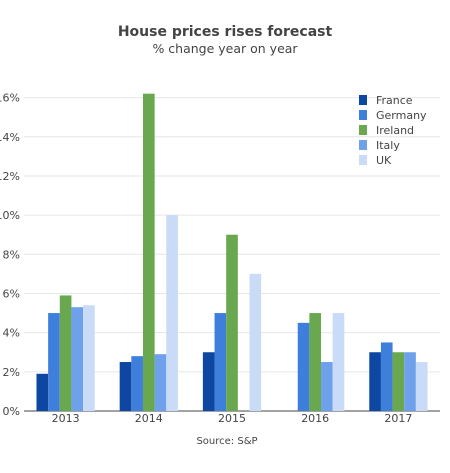  I want to click on y-tick-label: 8%, so click(11, 254).